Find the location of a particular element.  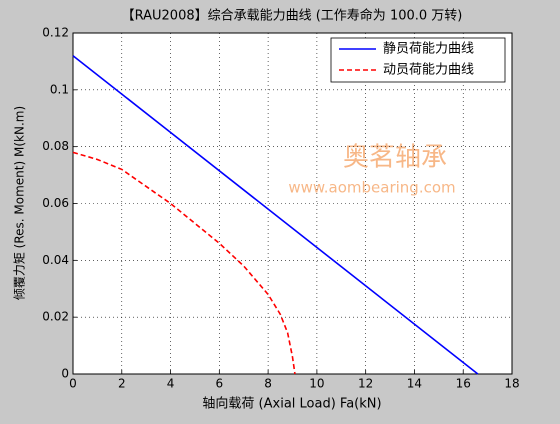

chart-title: 【RAU2008】综合承载能力曲线 (工作寿命为 100.0 万转) is located at coordinates (292, 16).